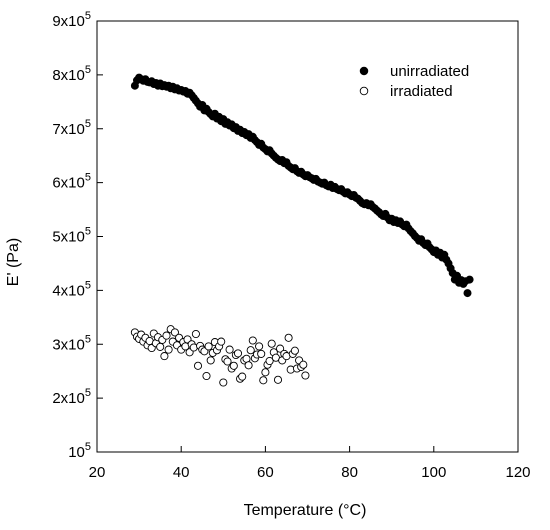 The height and width of the screenshot is (530, 550). I want to click on x-tick-label: 100, so click(433, 472).